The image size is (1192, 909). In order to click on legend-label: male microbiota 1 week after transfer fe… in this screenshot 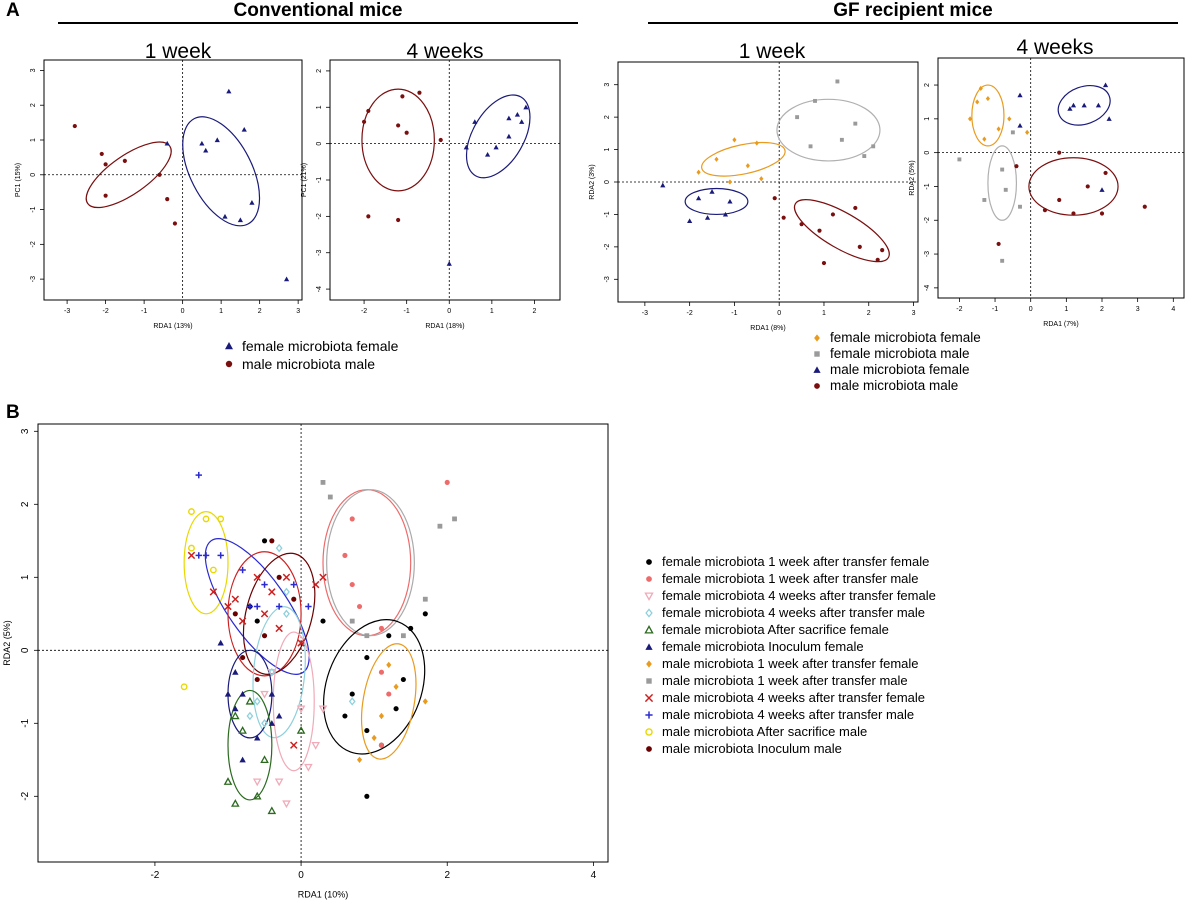, I will do `click(790, 663)`.